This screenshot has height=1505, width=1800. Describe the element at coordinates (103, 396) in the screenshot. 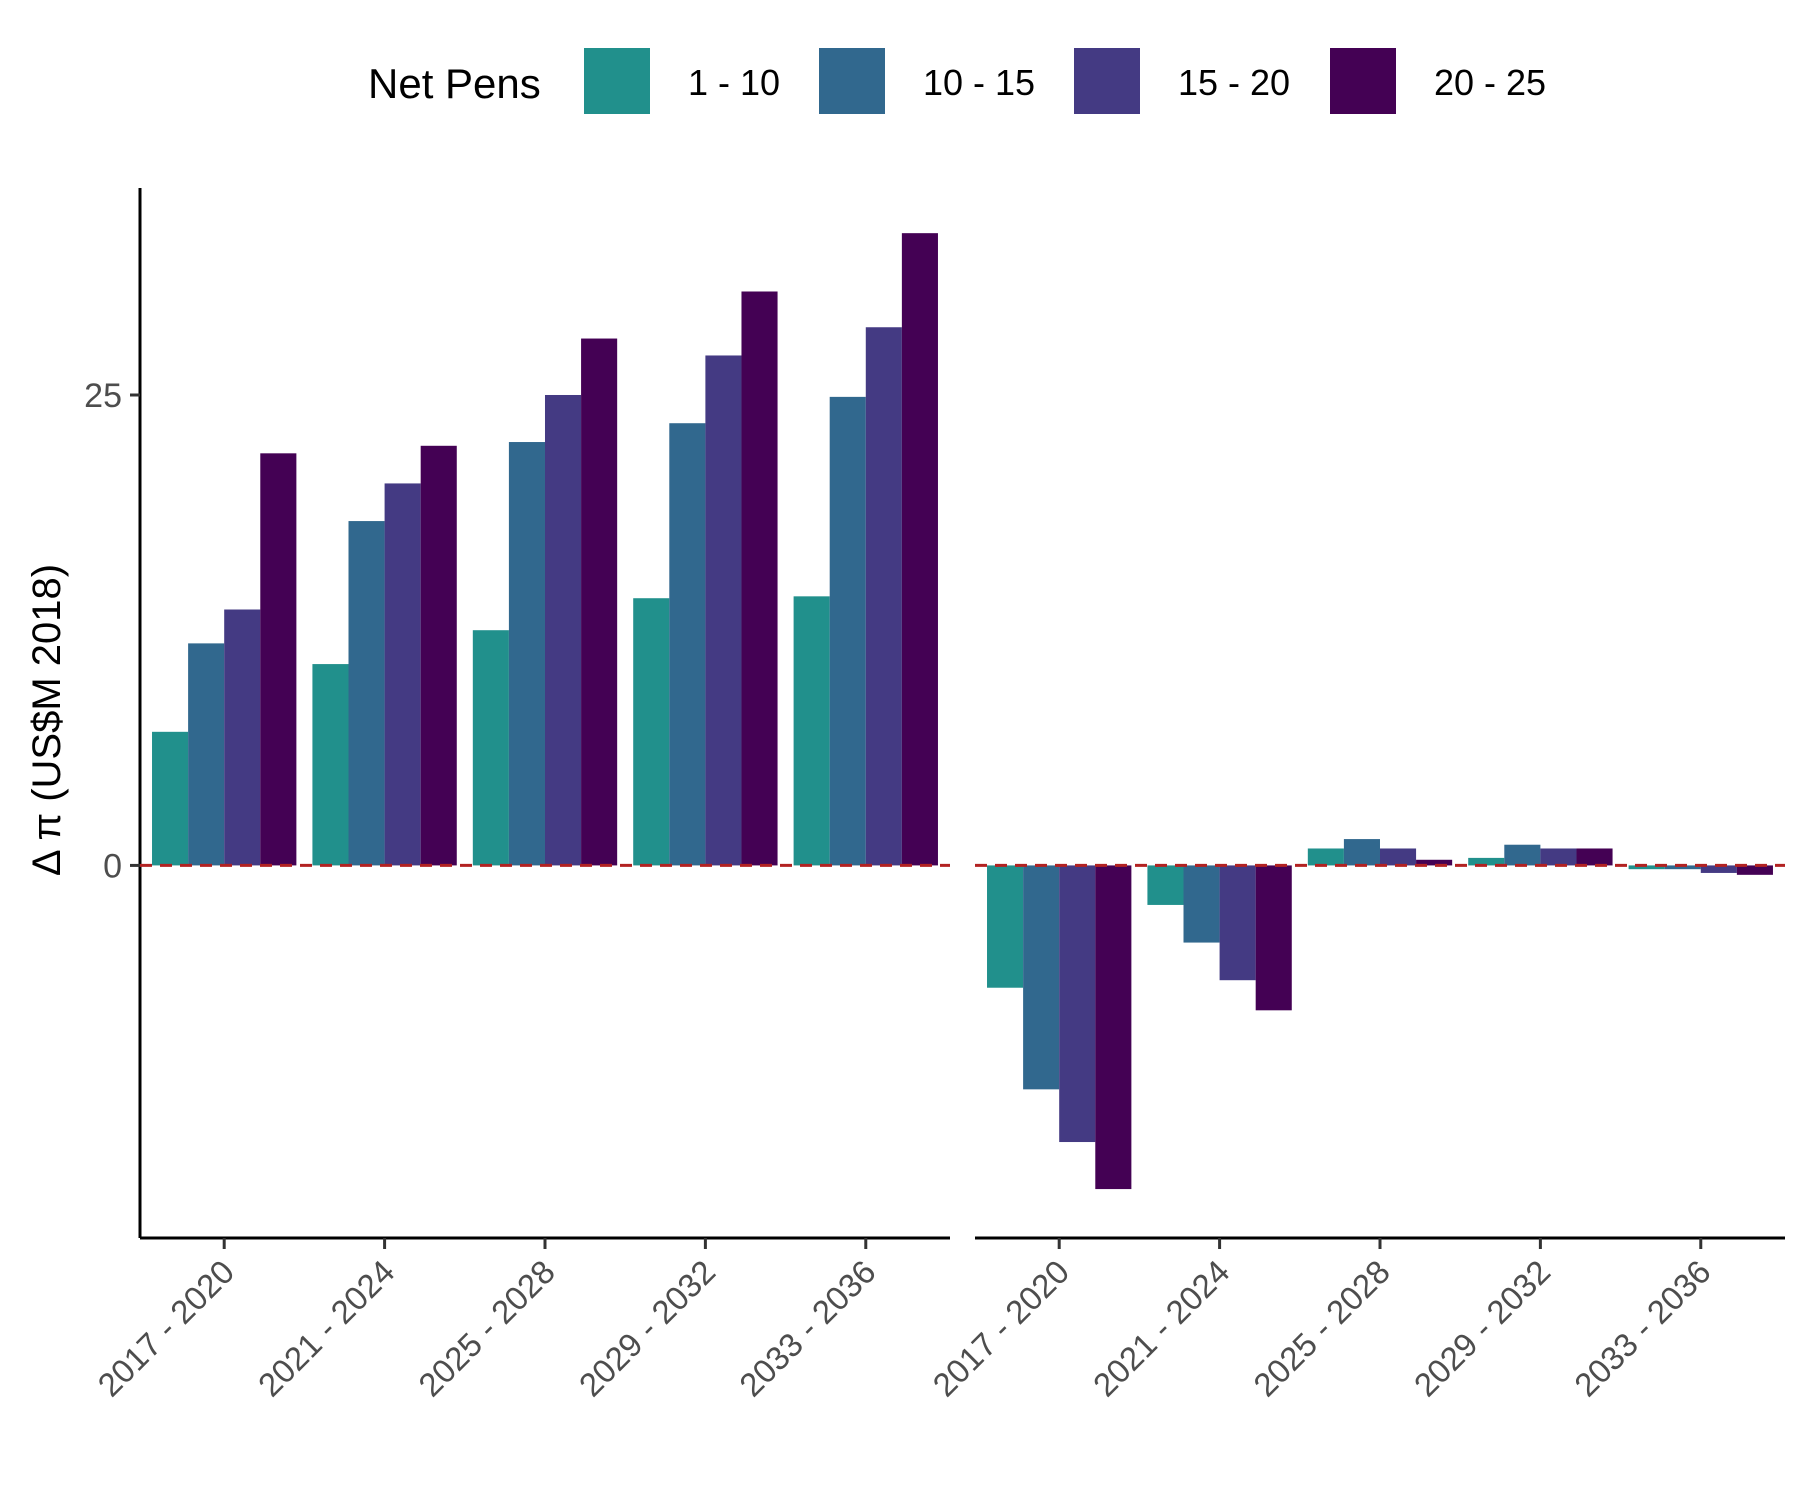

I see `y-tick-label: 25` at that location.